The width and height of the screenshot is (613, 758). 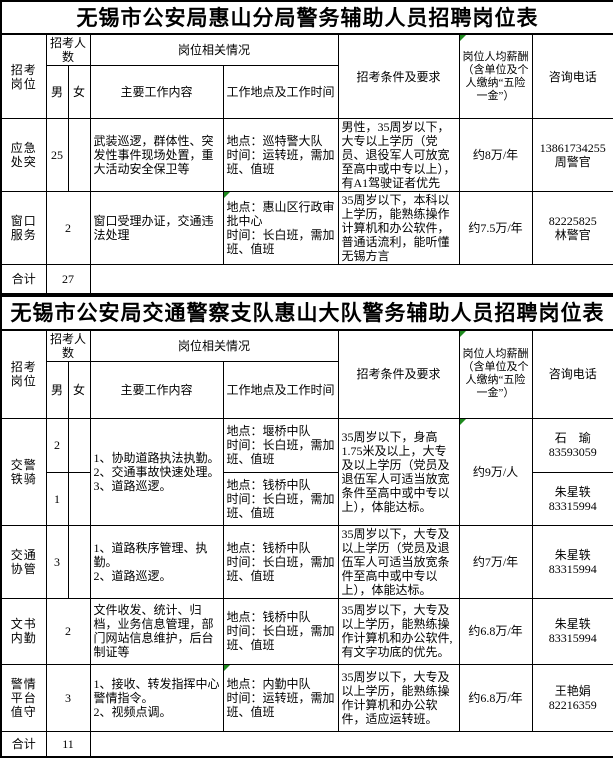 I want to click on table2-tieqi-sub1-location: 地点：堰桥中队 时间：长白班，需加班、值班, so click(x=280, y=445).